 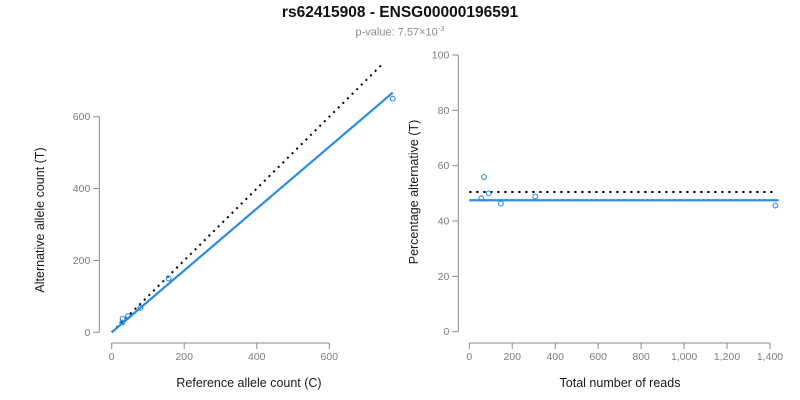 What do you see at coordinates (770, 357) in the screenshot?
I see `percentage-vs-reads-panel-x-tick-label: 1,400` at bounding box center [770, 357].